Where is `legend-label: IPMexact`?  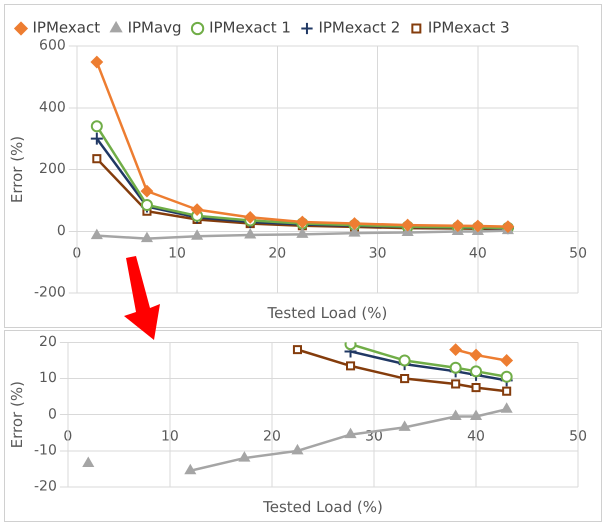 legend-label: IPMexact is located at coordinates (66, 27).